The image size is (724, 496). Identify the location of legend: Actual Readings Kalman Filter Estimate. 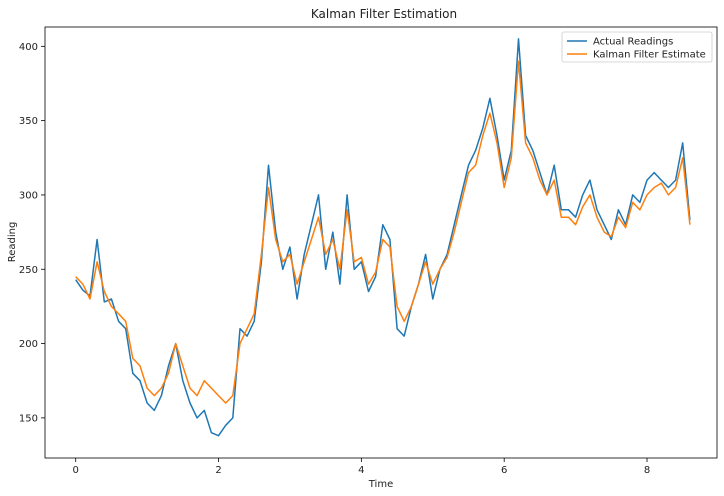
(637, 47).